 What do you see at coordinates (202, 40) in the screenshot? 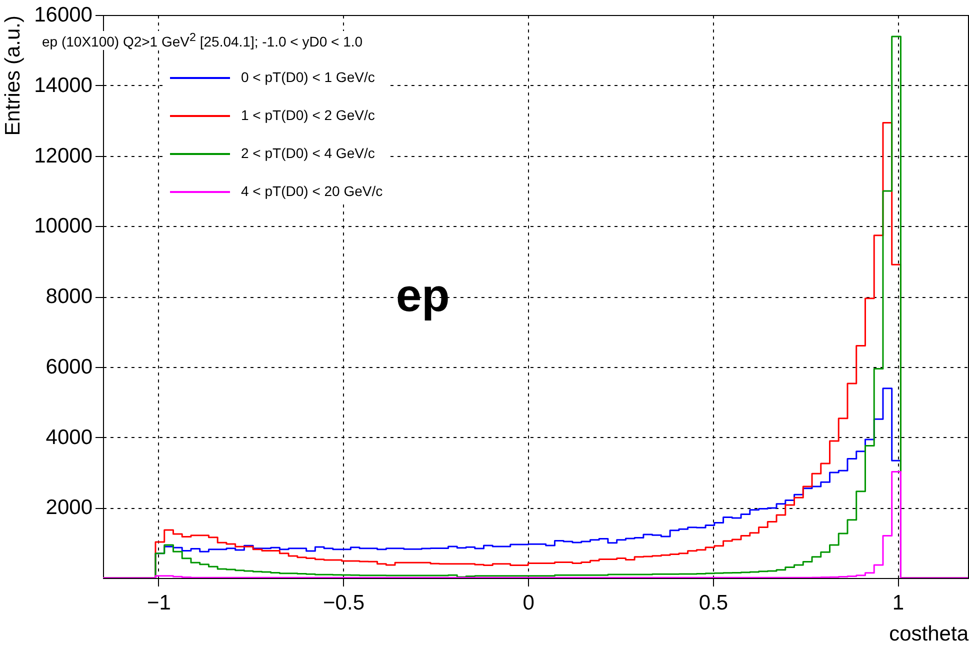
I see `annotation: ep (10X100) Q2>1 GeV$^{2}$ [25.04.1]; -1.0 < yD0 < 1.0` at bounding box center [202, 40].